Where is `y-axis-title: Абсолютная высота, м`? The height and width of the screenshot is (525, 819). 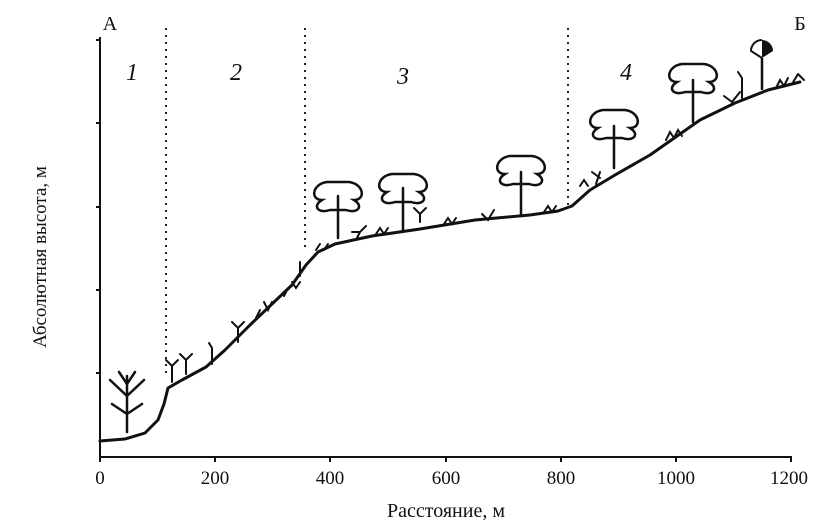
y-axis-title: Абсолютная высота, м is located at coordinates (40, 257).